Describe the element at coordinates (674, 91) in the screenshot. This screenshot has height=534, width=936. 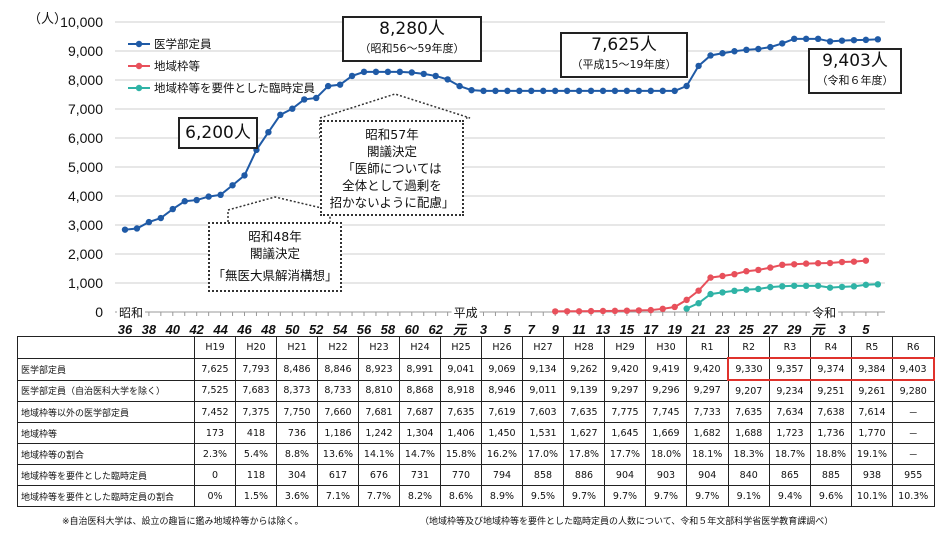
I see `data-point-H19` at that location.